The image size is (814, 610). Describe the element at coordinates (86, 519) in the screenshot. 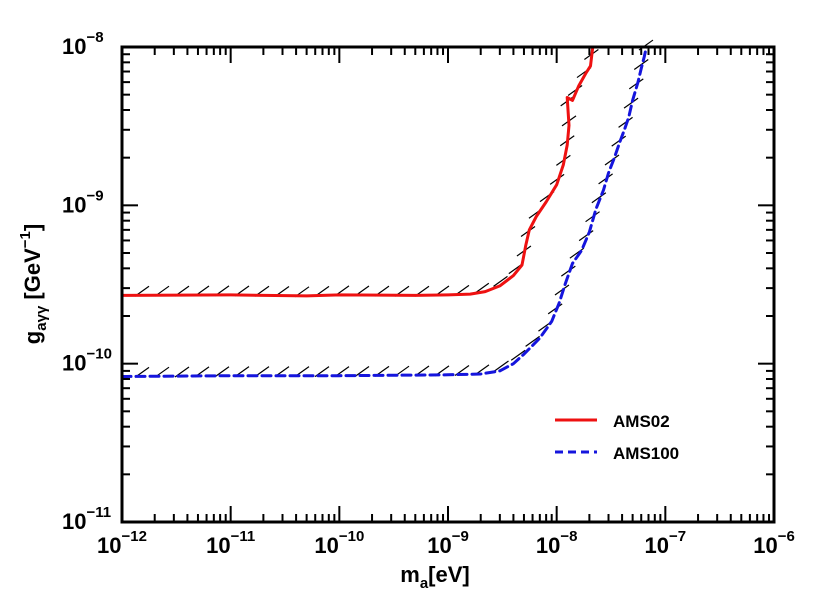

I see `y-tick-label: 10⁻¹¹` at that location.